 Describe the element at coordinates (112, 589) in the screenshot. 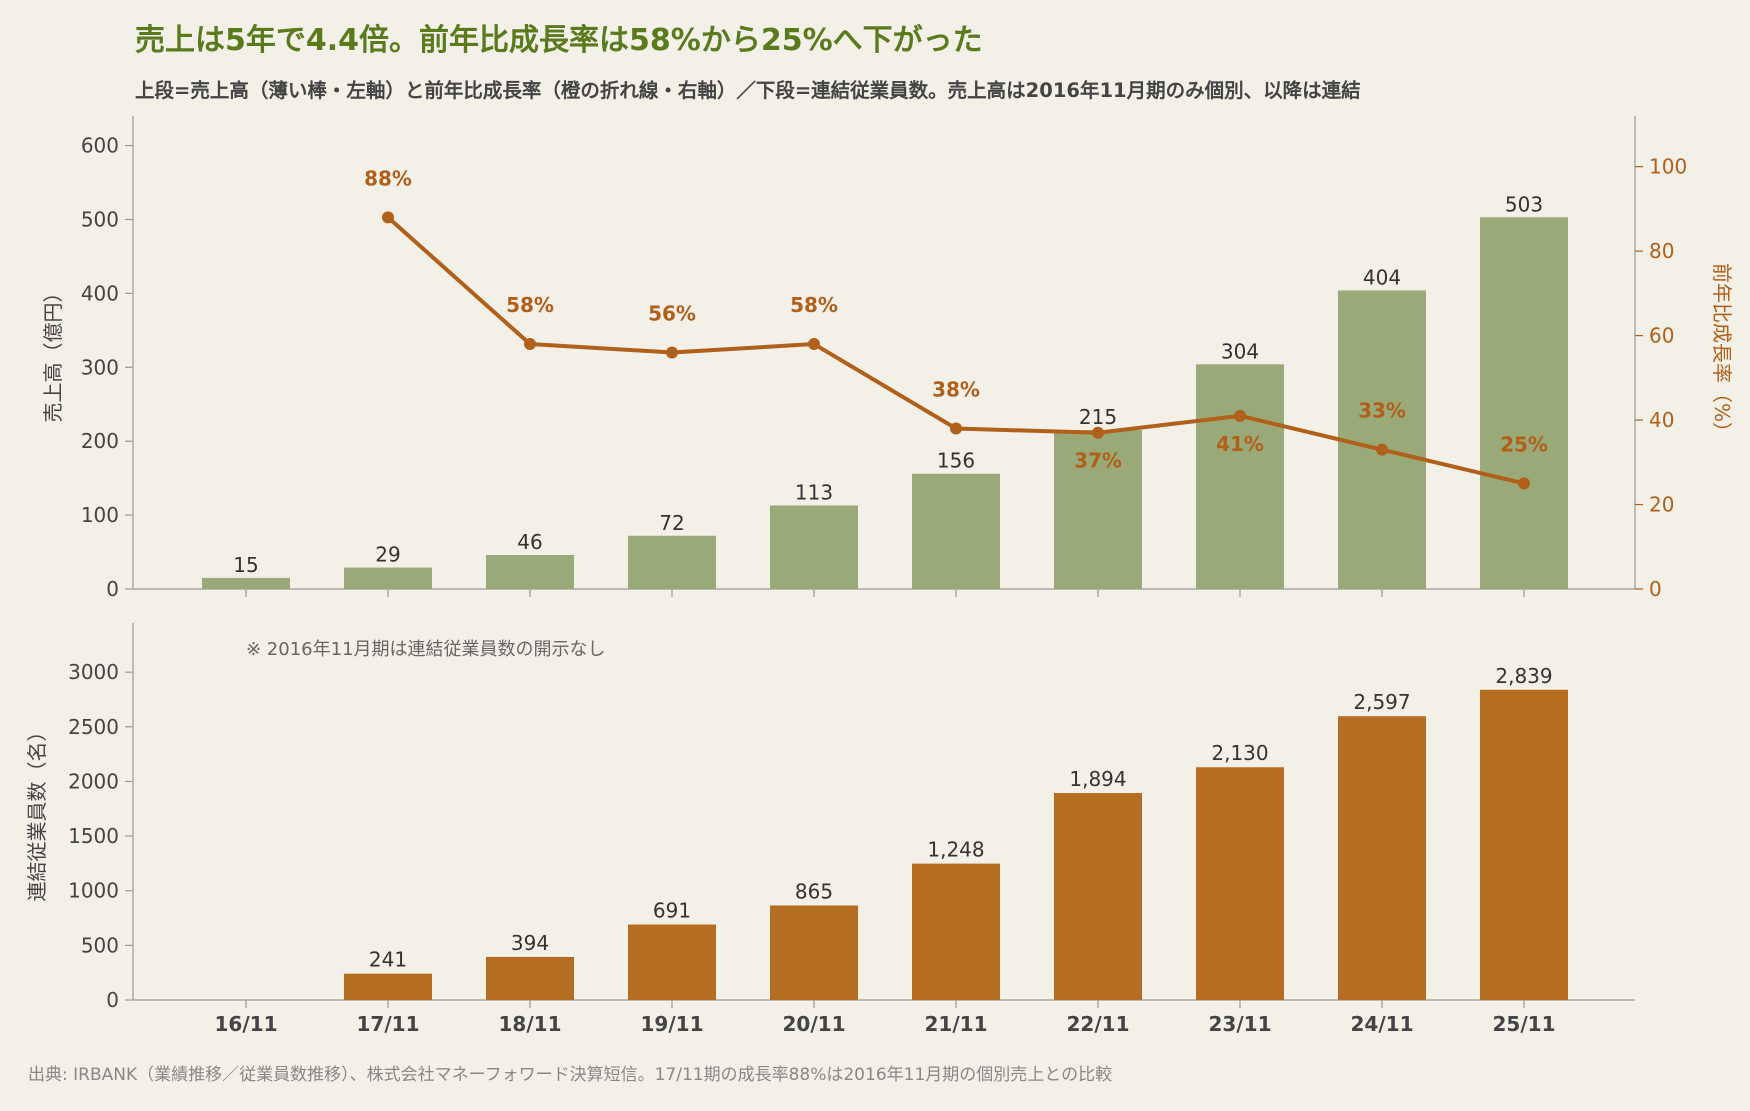

I see `revenue-y-tick-label: 0` at that location.